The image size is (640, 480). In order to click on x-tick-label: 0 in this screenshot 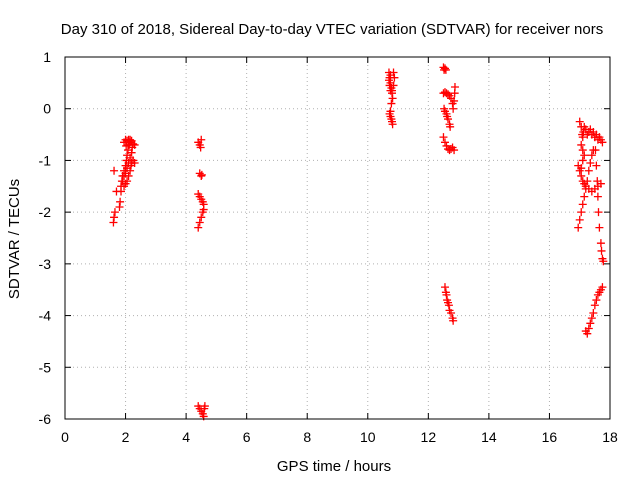, I will do `click(65, 437)`.